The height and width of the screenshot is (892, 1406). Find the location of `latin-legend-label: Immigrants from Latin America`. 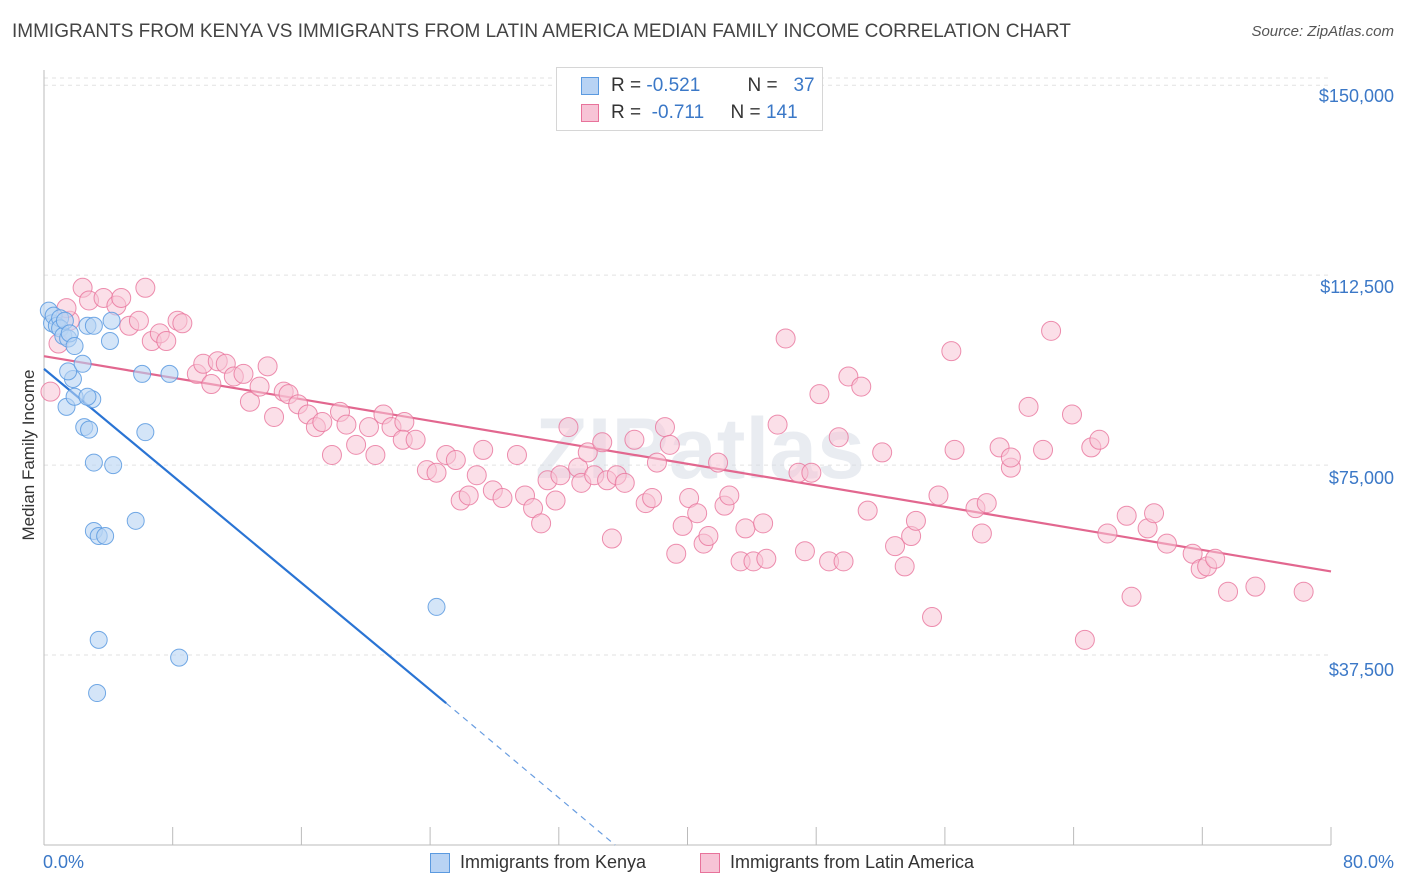

latin-legend-label: Immigrants from Latin America is located at coordinates (852, 862).